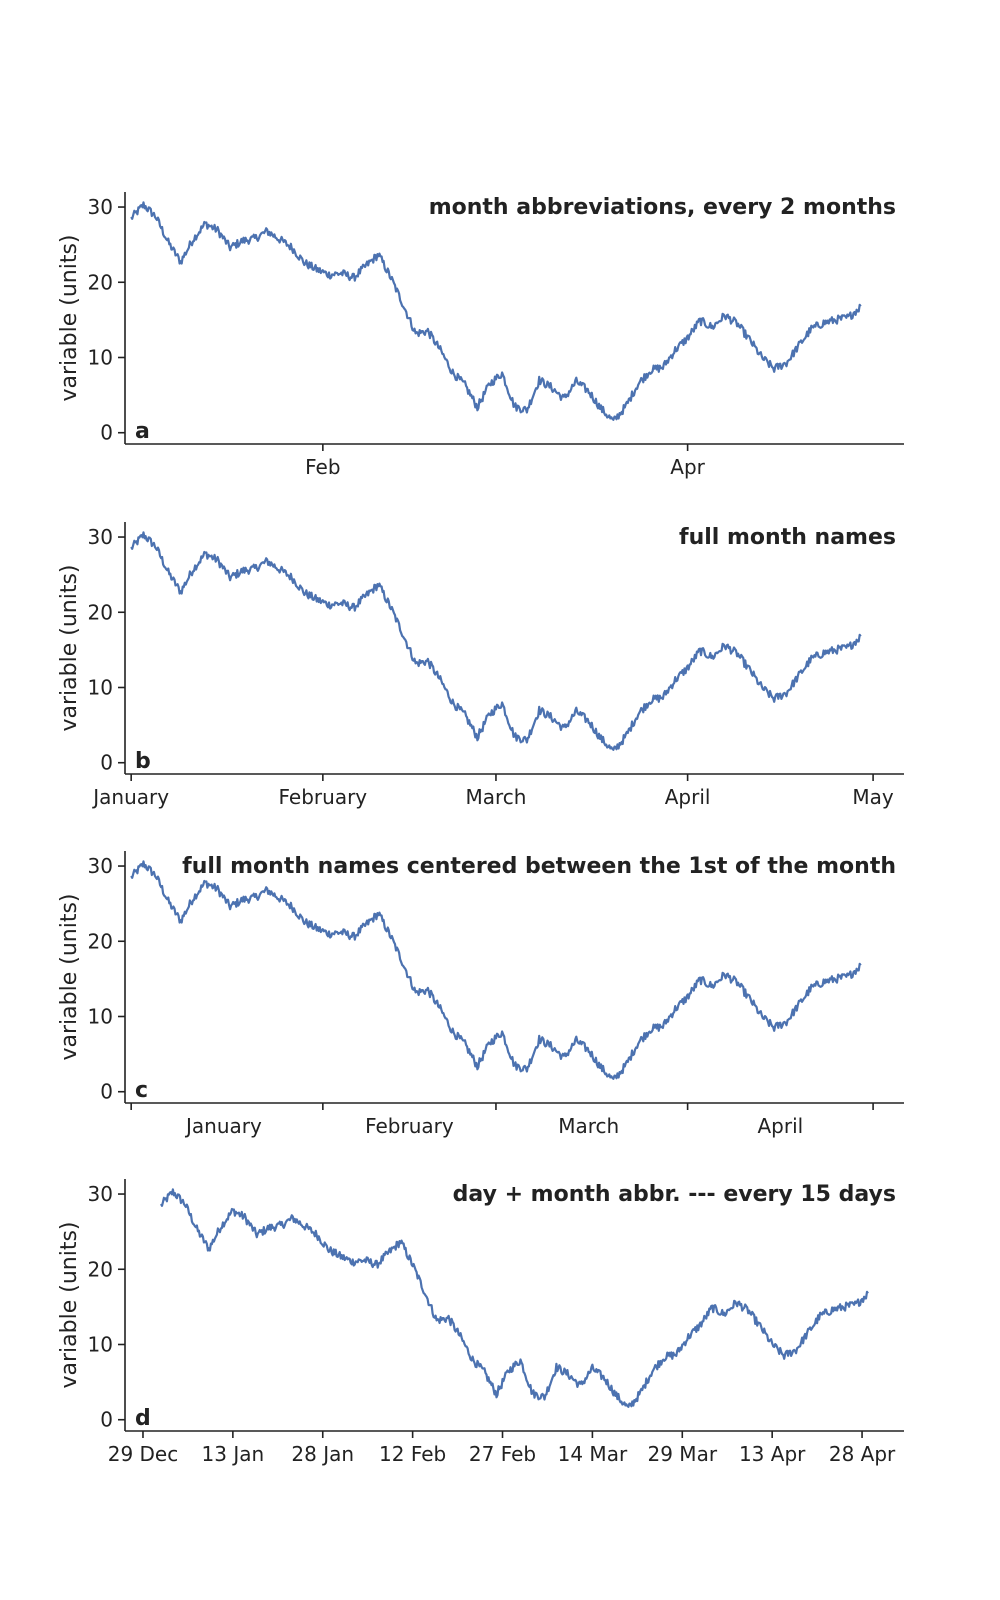  I want to click on x-centered-label: February, so click(409, 1126).